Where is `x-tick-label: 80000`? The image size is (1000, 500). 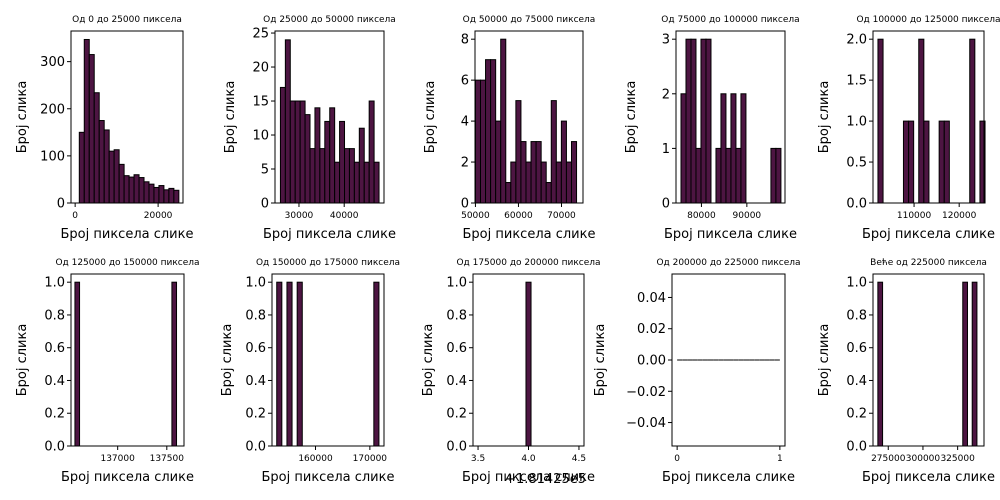
x-tick-label: 80000 is located at coordinates (701, 216).